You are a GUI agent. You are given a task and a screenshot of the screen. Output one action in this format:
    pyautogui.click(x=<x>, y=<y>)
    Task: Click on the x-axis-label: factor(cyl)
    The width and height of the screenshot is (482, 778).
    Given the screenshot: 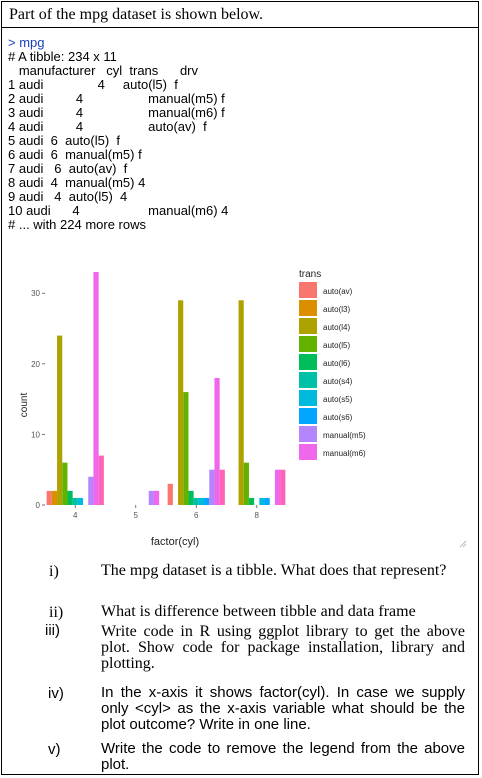 What is the action you would take?
    pyautogui.click(x=175, y=542)
    